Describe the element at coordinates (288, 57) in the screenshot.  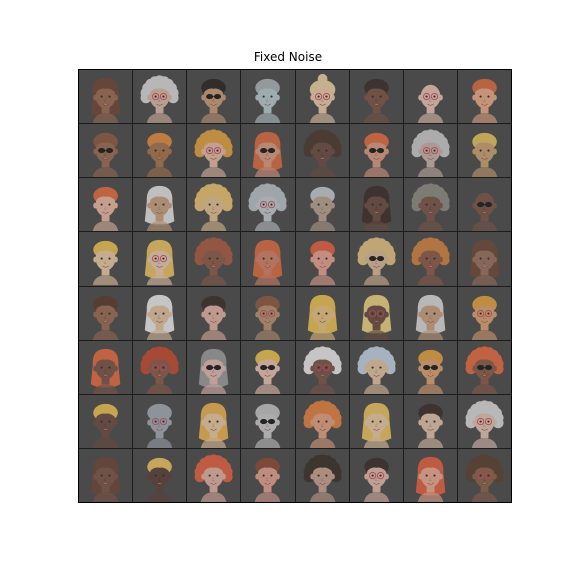
I see `figure-title: Fixed Noise` at that location.